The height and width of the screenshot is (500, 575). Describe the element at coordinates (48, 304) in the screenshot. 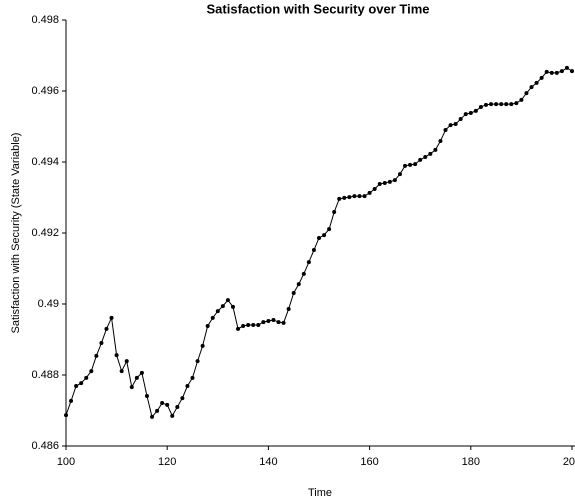

I see `y-tick-label: 0.49` at that location.